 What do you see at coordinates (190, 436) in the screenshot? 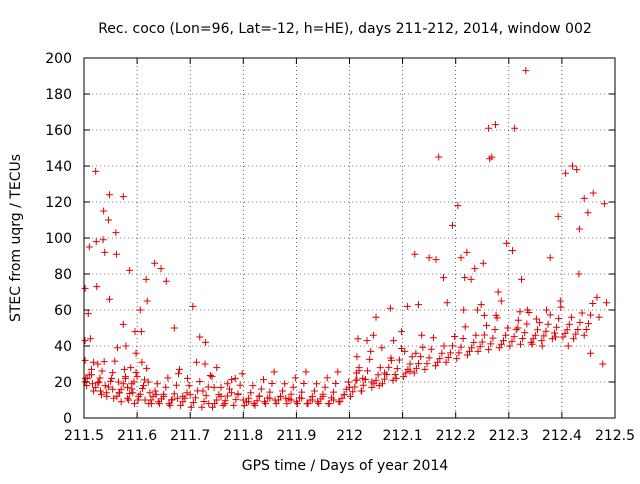
I see `x-tick-label: 211.7` at bounding box center [190, 436].